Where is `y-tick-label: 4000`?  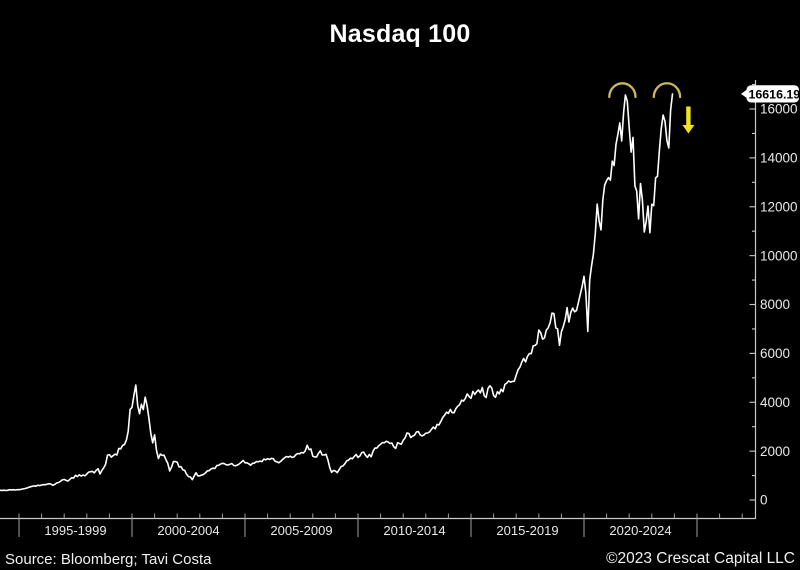
y-tick-label: 4000 is located at coordinates (775, 402).